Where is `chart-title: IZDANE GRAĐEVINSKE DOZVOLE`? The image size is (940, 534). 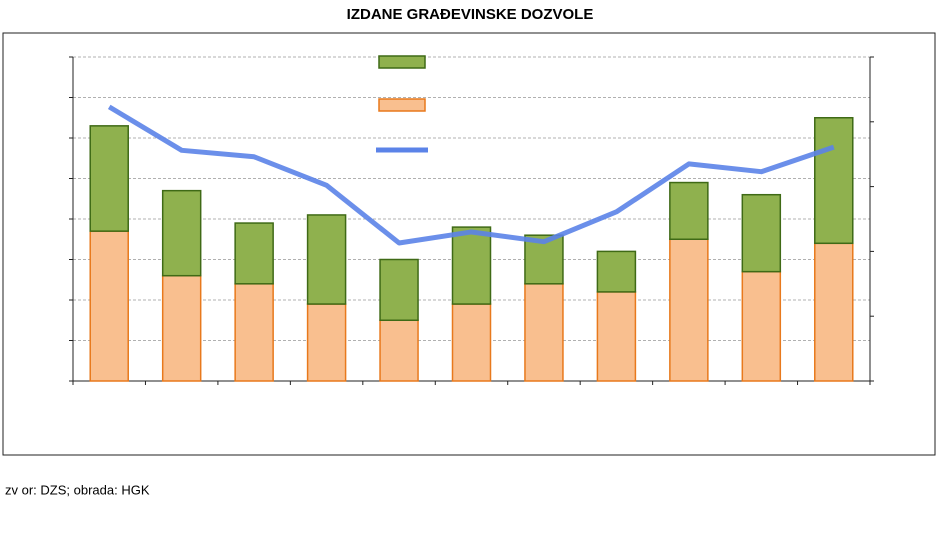
chart-title: IZDANE GRAĐEVINSKE DOZVOLE is located at coordinates (470, 14).